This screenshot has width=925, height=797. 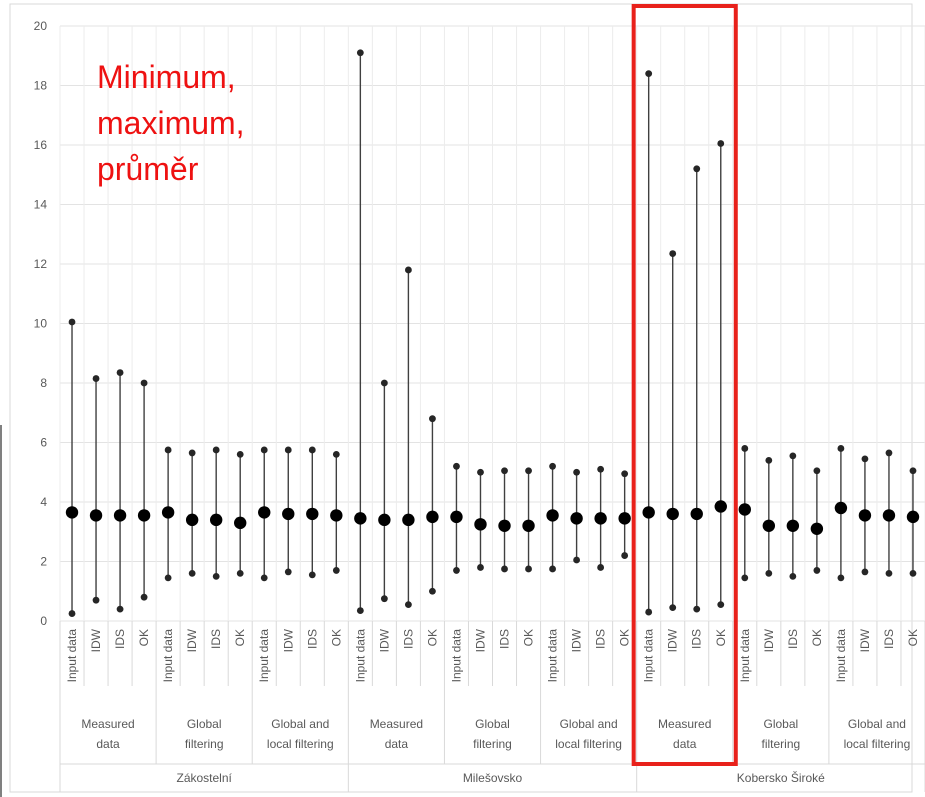 I want to click on group-label: data, so click(x=685, y=744).